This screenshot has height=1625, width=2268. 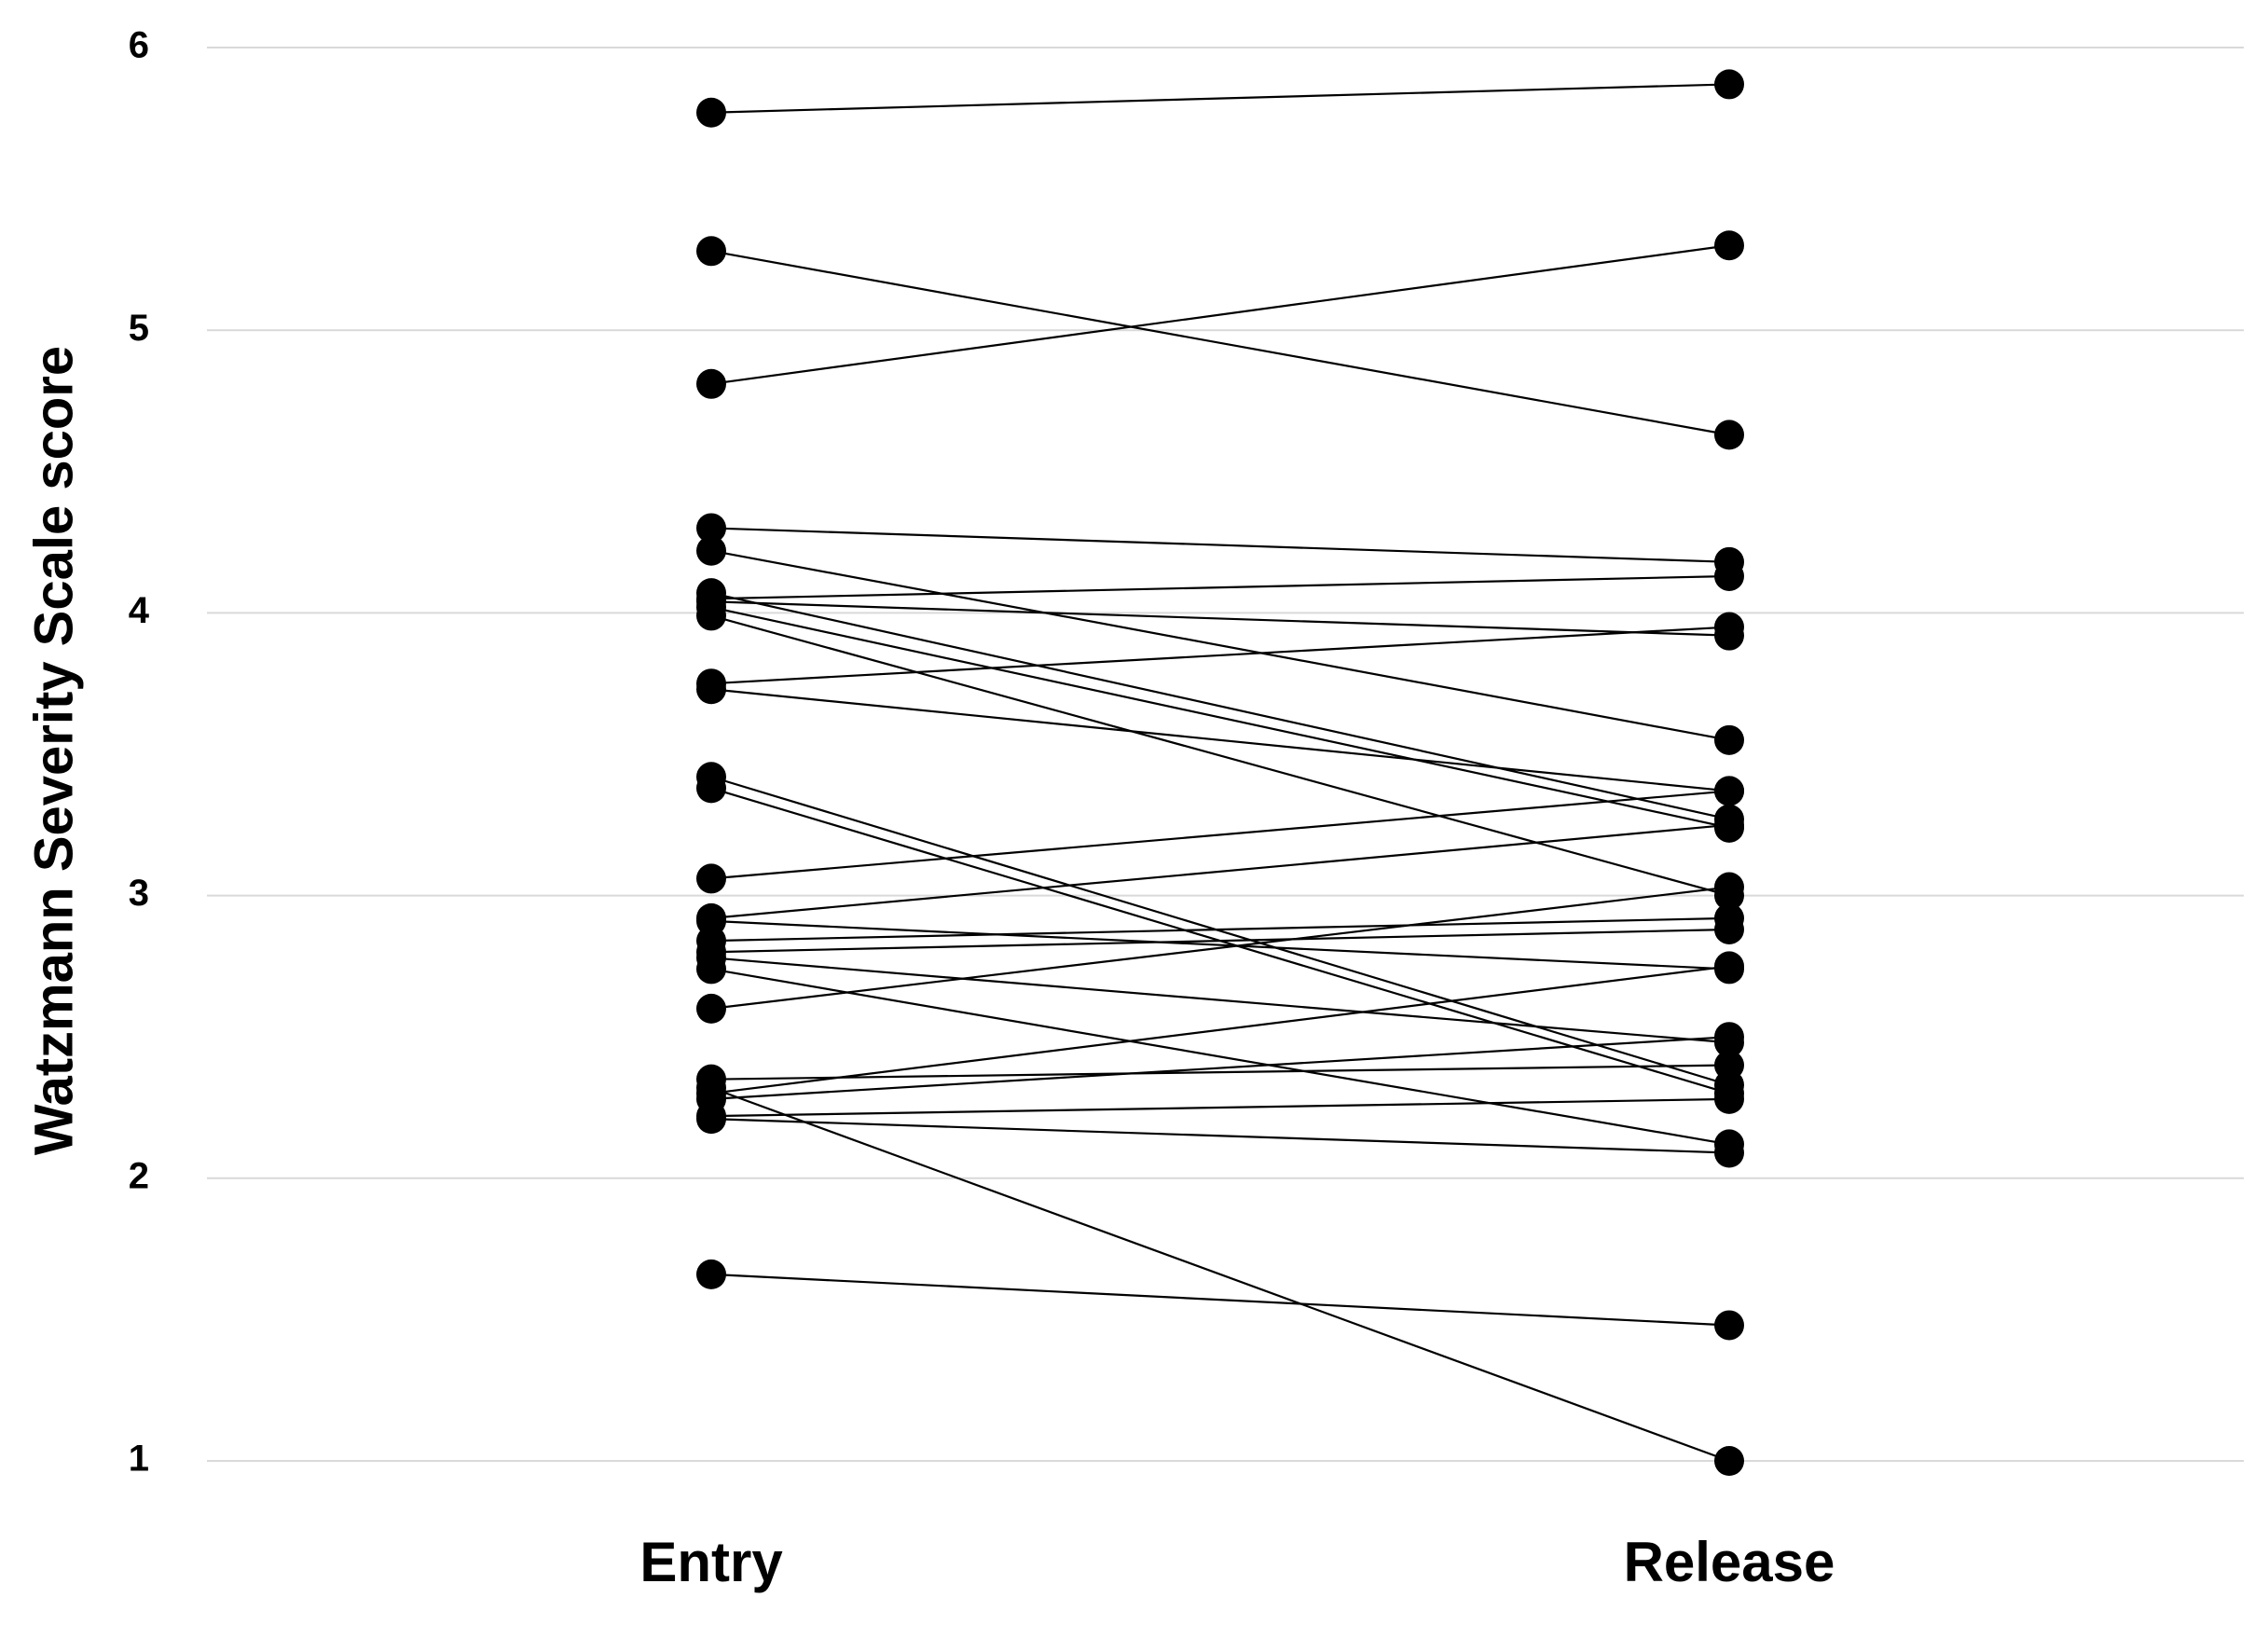 I want to click on y-tick-label: 2, so click(x=139, y=1175).